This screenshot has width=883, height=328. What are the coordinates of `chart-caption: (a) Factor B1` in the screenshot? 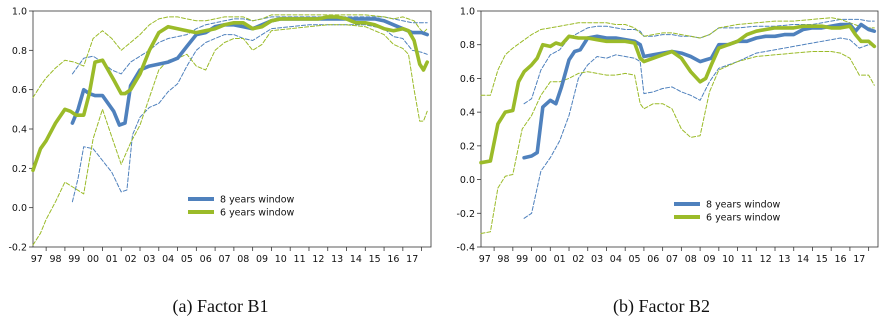 It's located at (220, 306).